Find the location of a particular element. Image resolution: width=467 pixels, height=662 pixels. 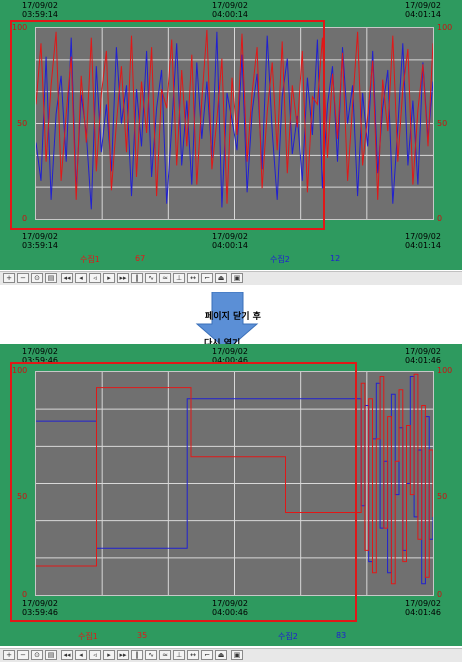

legend-value-2: 83 is located at coordinates (341, 635).